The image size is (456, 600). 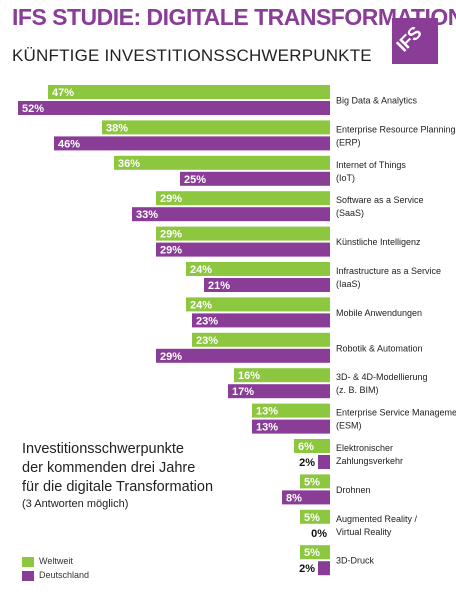 I want to click on category-label-7-0: Robotik & Automation, so click(x=379, y=348).